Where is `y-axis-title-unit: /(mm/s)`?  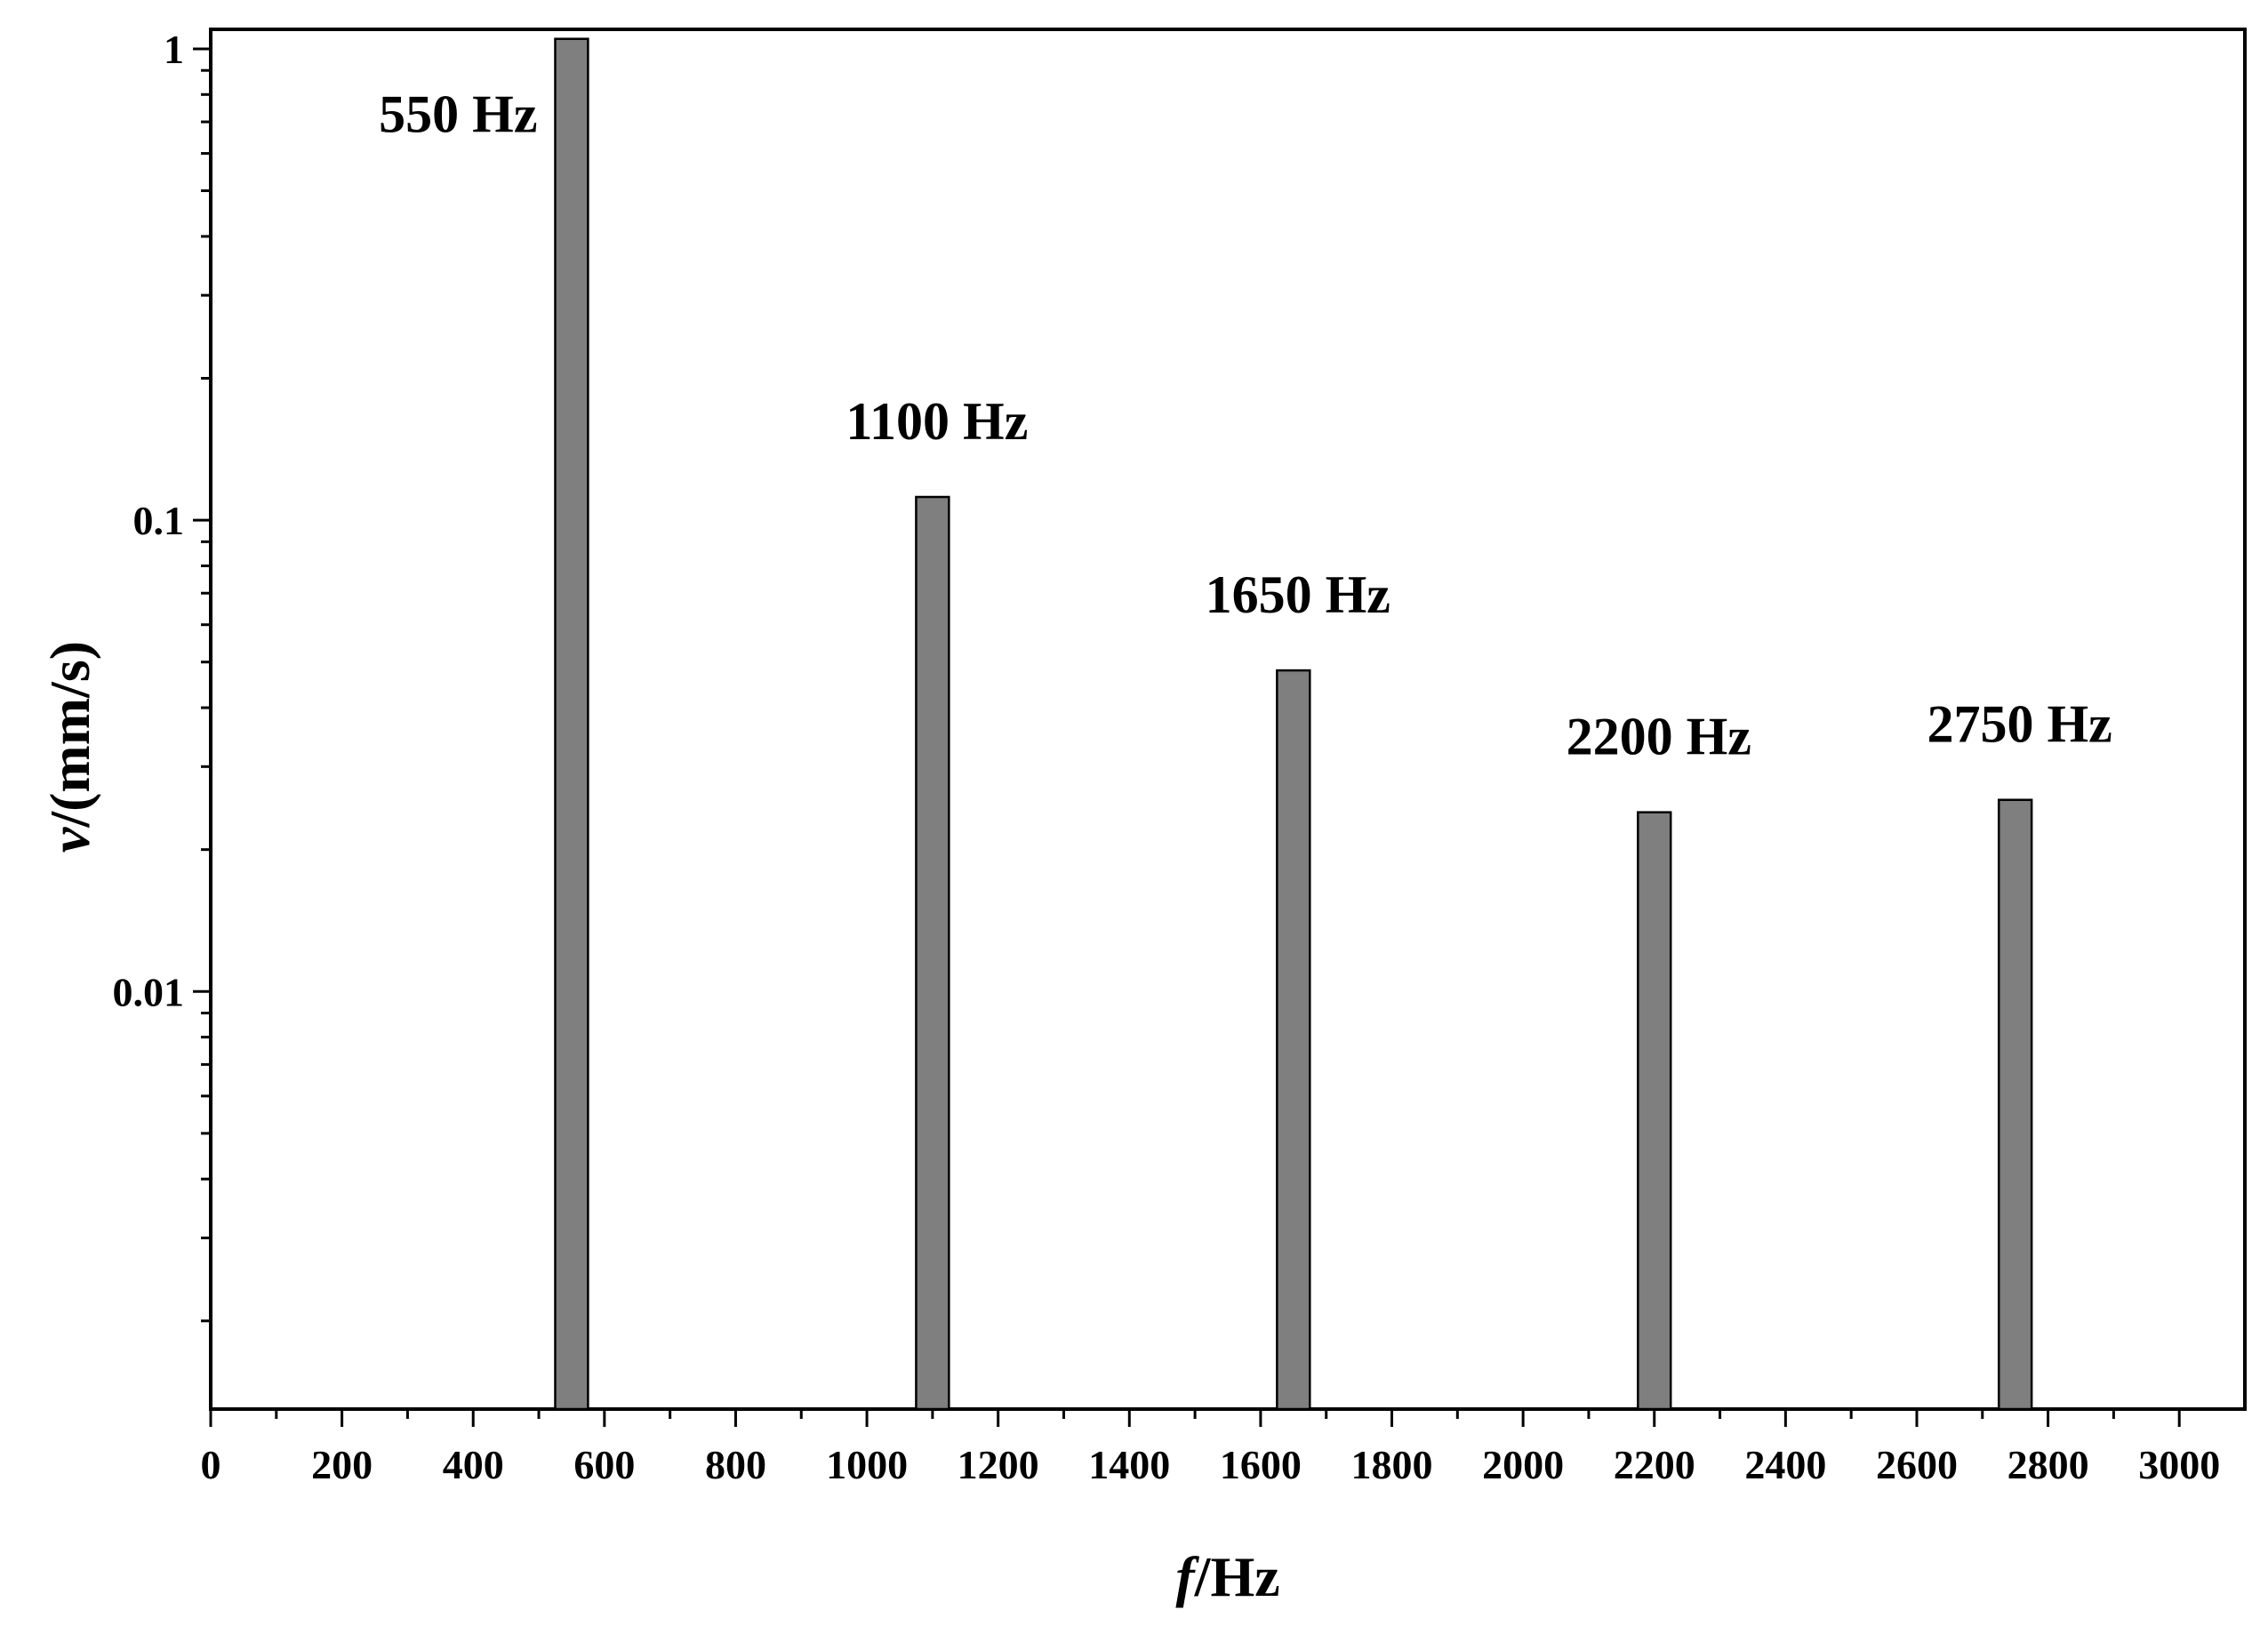 y-axis-title-unit: /(mm/s) is located at coordinates (69, 735).